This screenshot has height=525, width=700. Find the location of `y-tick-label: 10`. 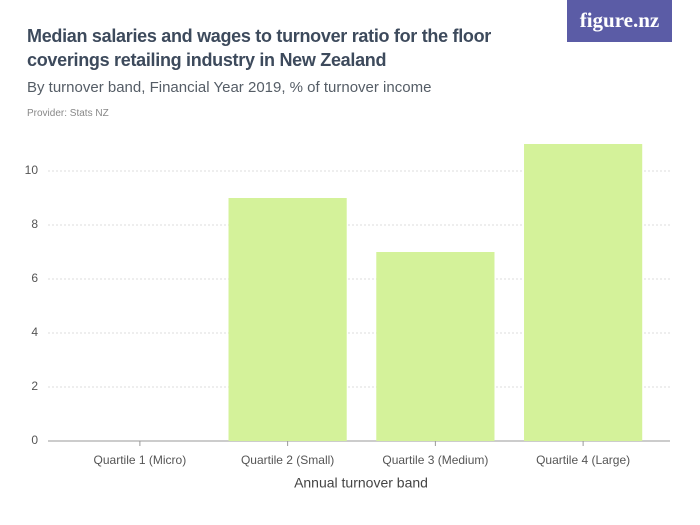

y-tick-label: 10 is located at coordinates (32, 170).